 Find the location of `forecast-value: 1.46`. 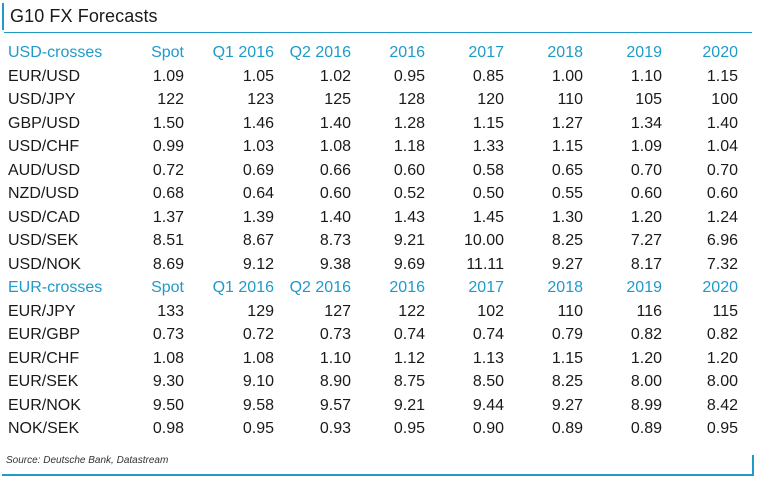

forecast-value: 1.46 is located at coordinates (258, 123).